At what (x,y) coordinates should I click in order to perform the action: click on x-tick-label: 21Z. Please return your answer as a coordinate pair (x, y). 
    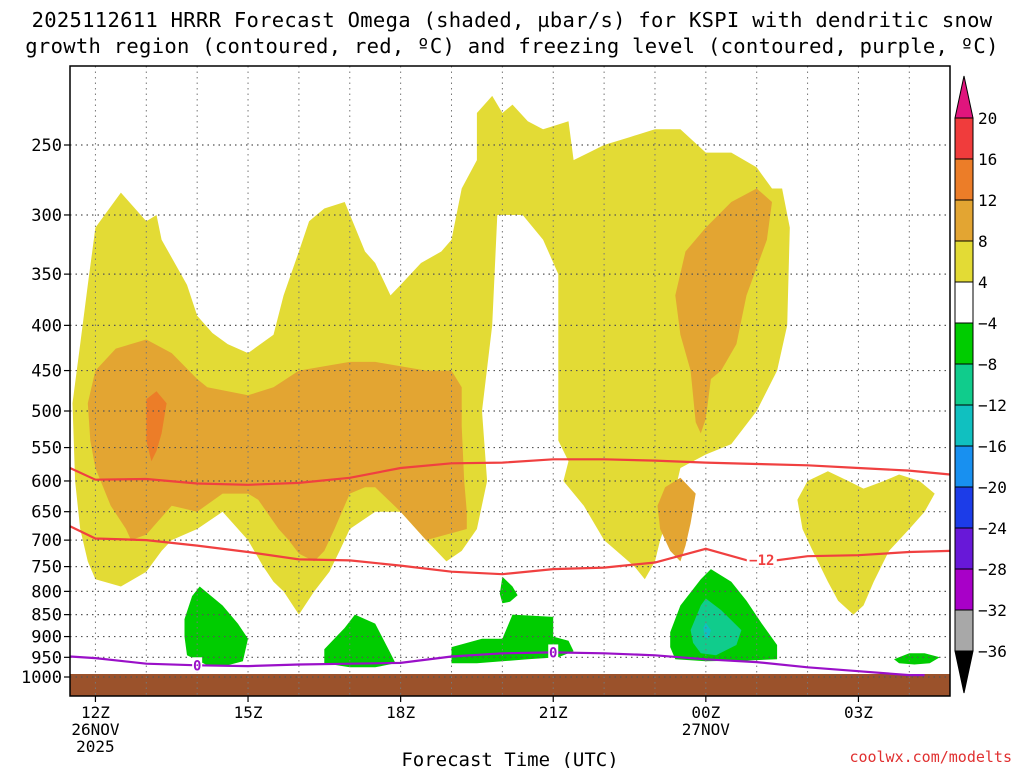
    Looking at the image, I should click on (553, 712).